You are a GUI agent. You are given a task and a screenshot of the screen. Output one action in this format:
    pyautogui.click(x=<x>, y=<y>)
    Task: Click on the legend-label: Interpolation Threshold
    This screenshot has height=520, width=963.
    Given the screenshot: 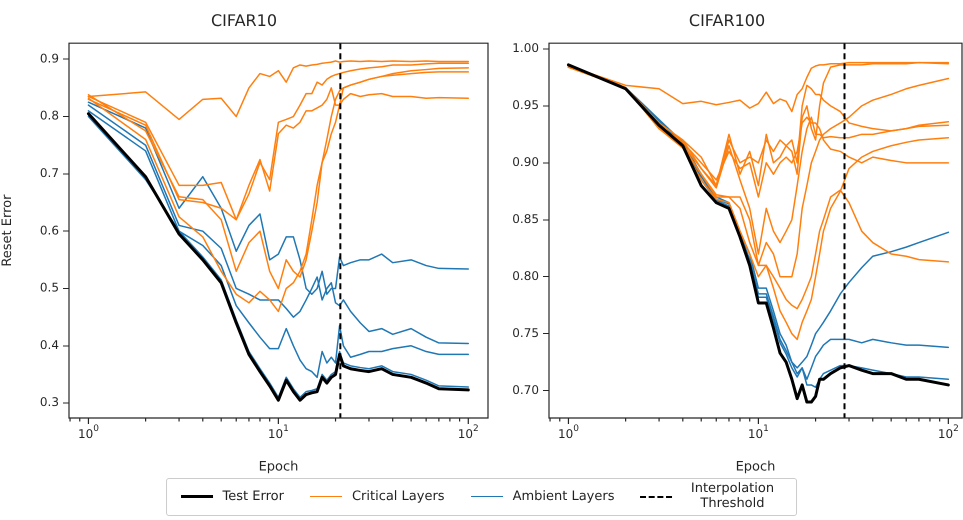 What is the action you would take?
    pyautogui.click(x=733, y=496)
    